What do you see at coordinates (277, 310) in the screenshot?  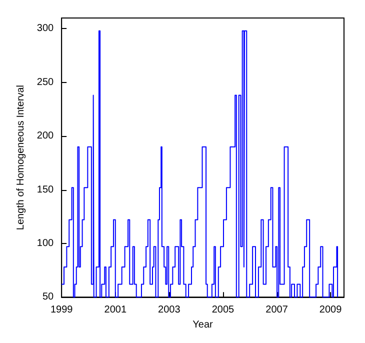 I see `x-tick-label: 2007` at bounding box center [277, 310].